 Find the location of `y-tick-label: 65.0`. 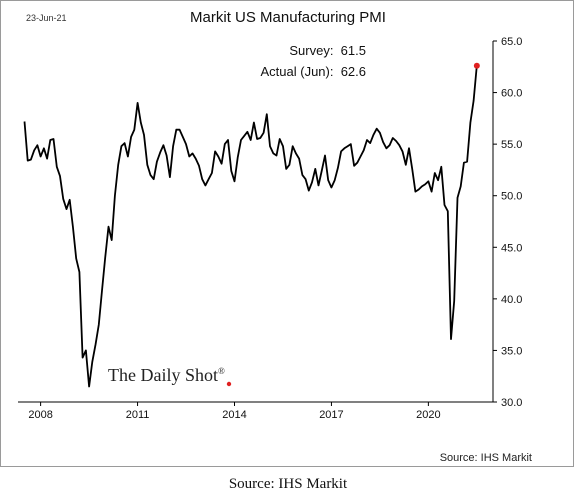

y-tick-label: 65.0 is located at coordinates (511, 42).